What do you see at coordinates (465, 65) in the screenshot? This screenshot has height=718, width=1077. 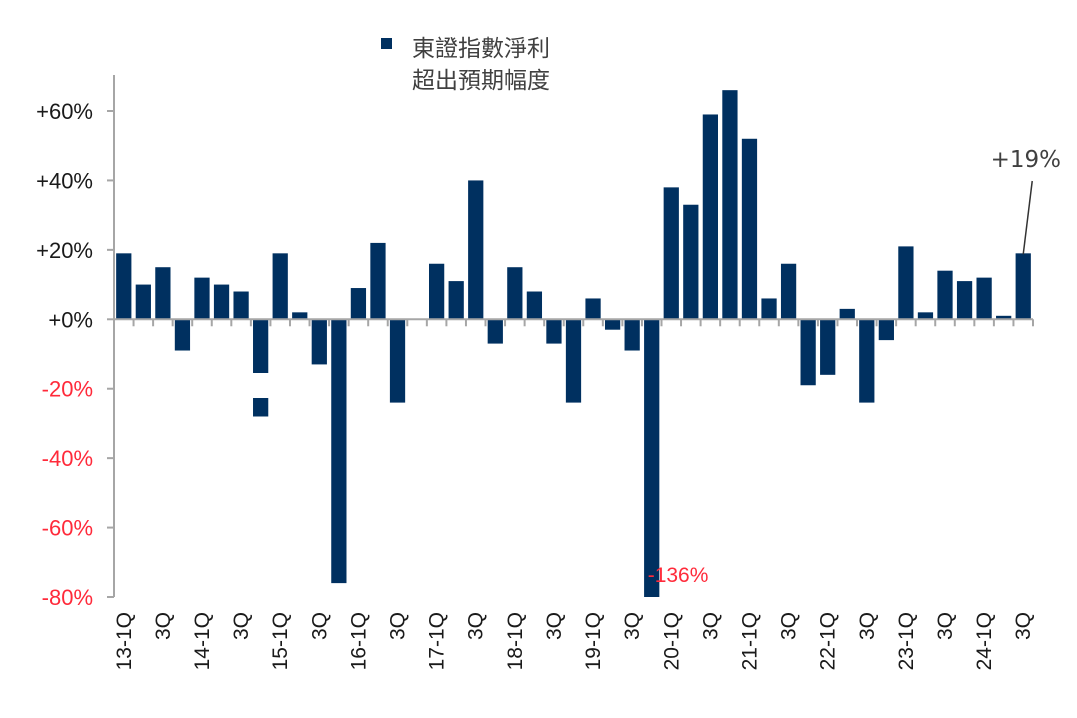 I see `legend: 東證指數淨利 超出預期幅度` at bounding box center [465, 65].